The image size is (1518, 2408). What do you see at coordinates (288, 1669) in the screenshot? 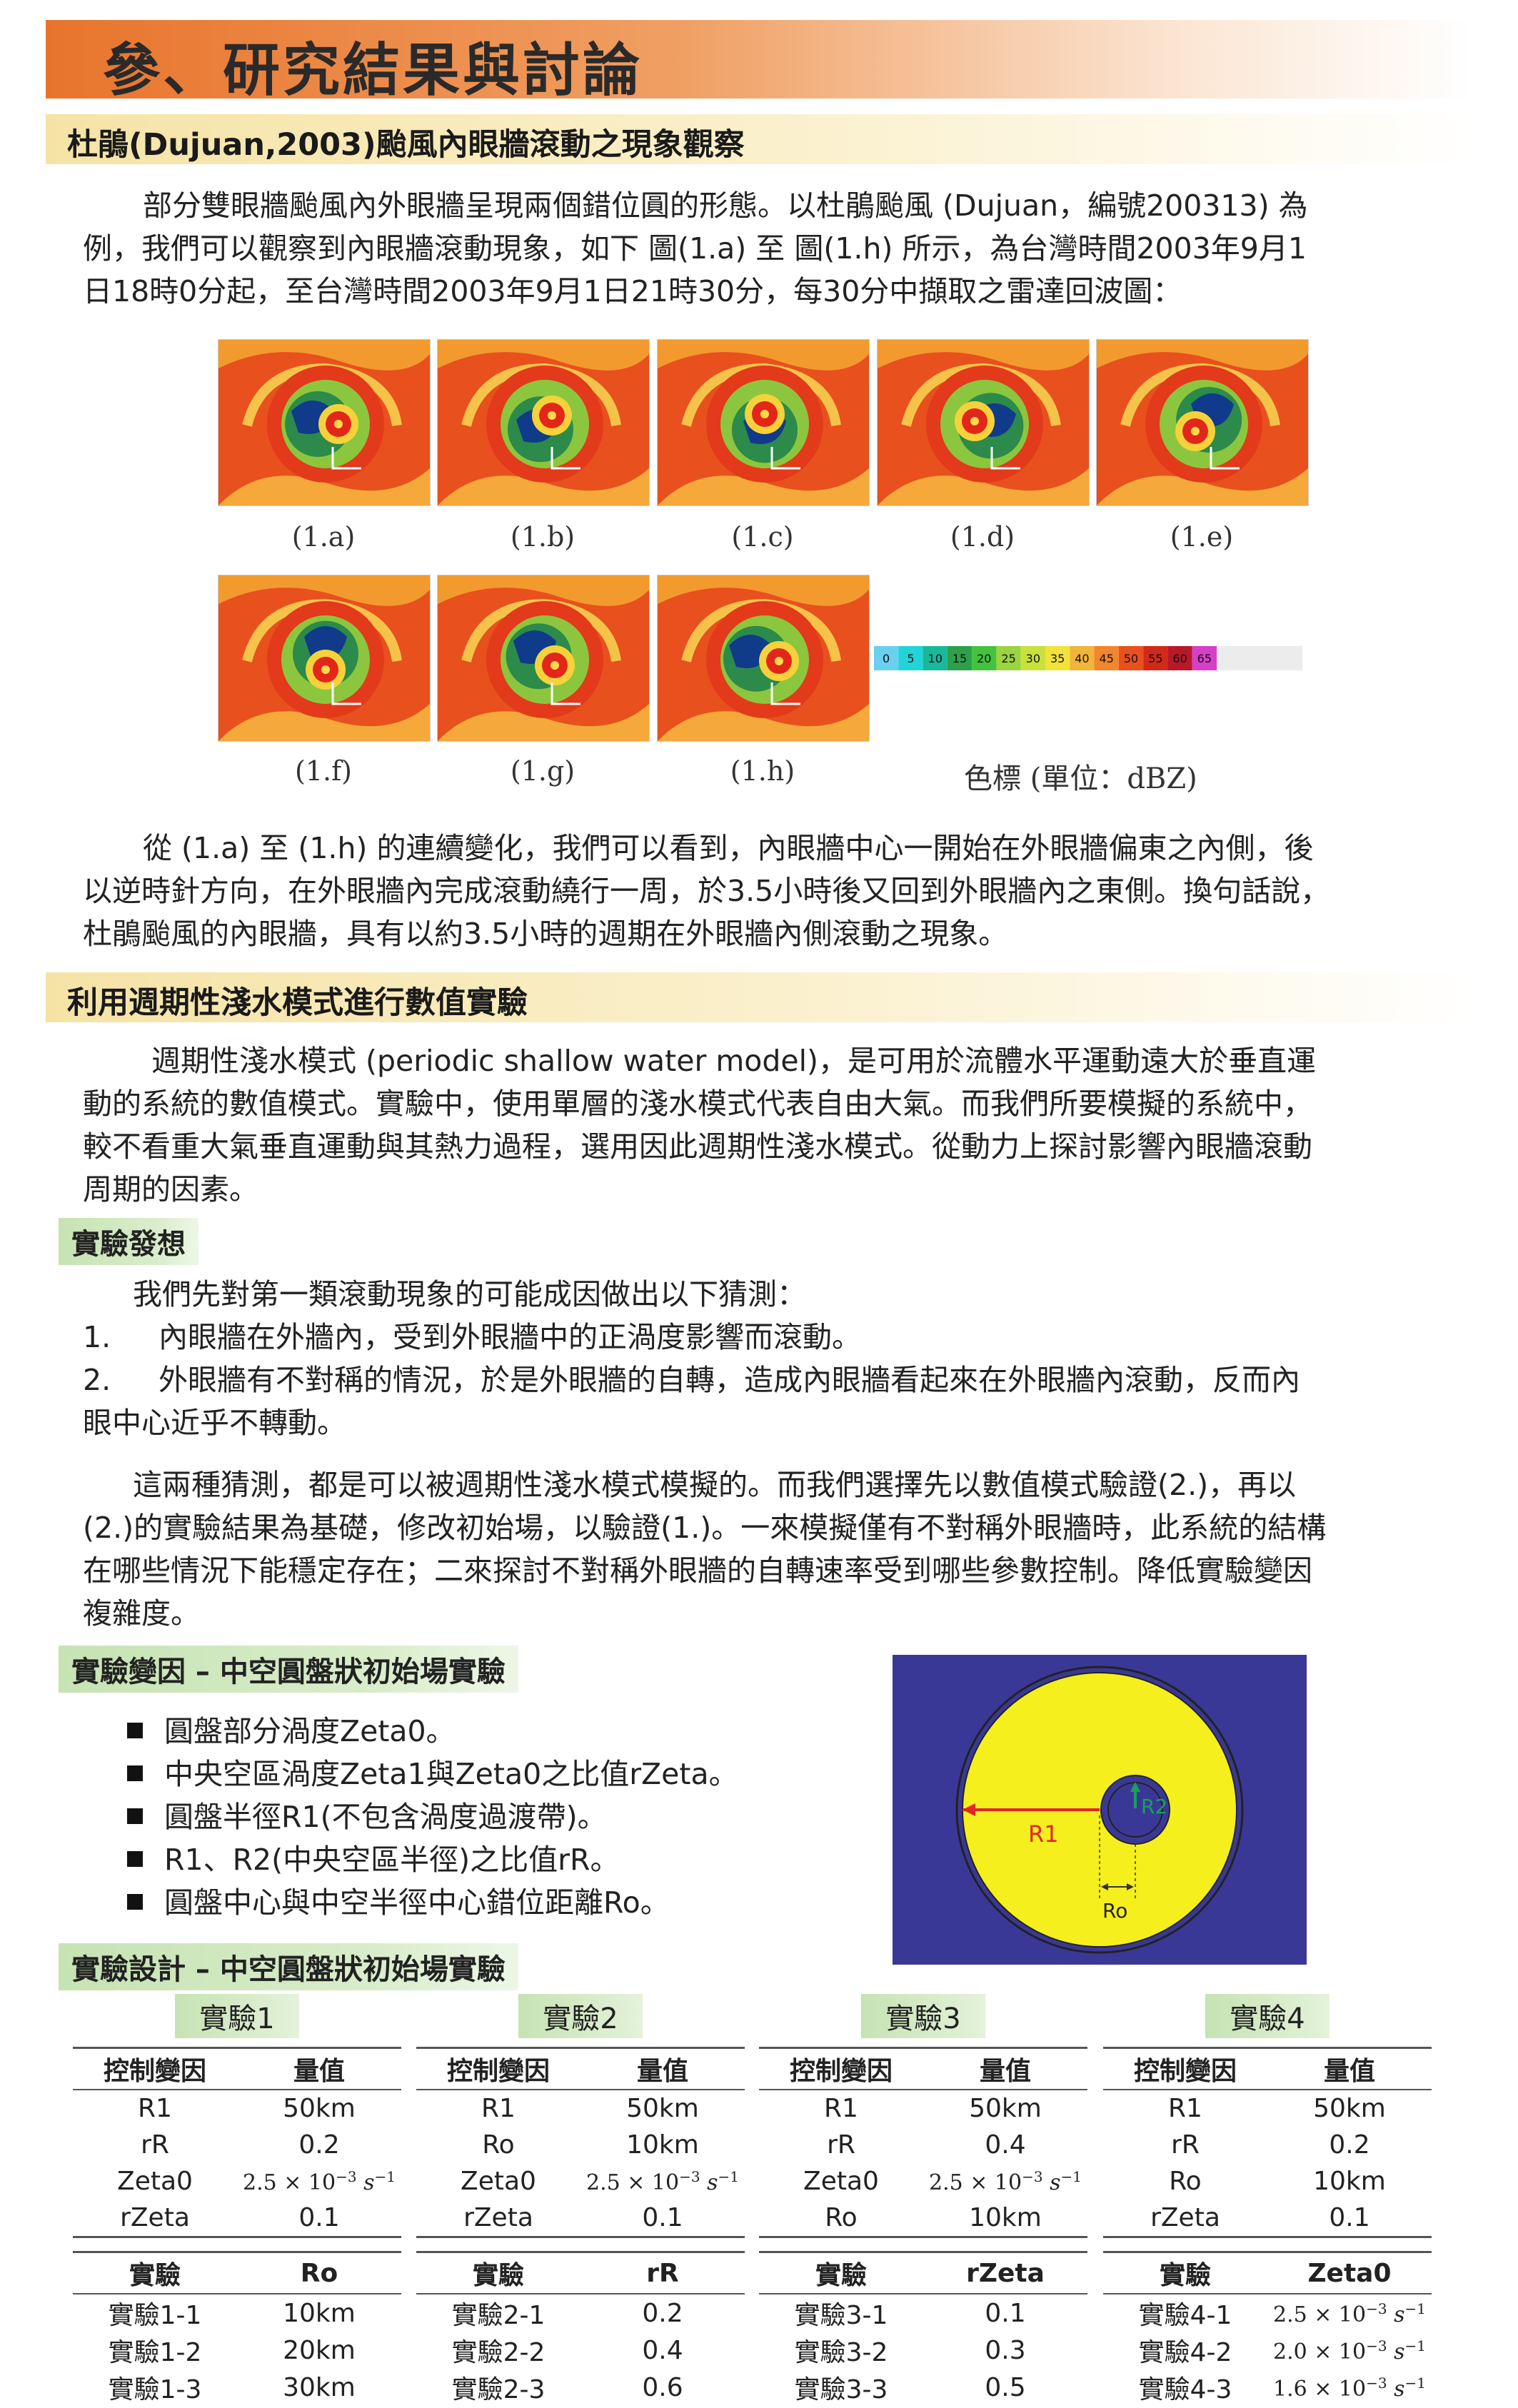
I see `variables-tag: 實驗變因 – 中空圓盤狀初始場實驗` at bounding box center [288, 1669].